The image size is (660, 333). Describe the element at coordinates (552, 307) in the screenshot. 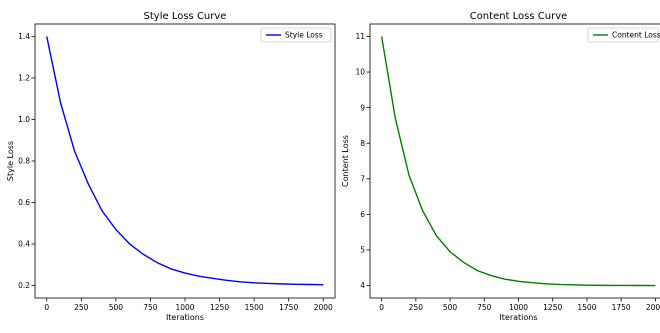

I see `content-x-tick-label: 1250` at that location.